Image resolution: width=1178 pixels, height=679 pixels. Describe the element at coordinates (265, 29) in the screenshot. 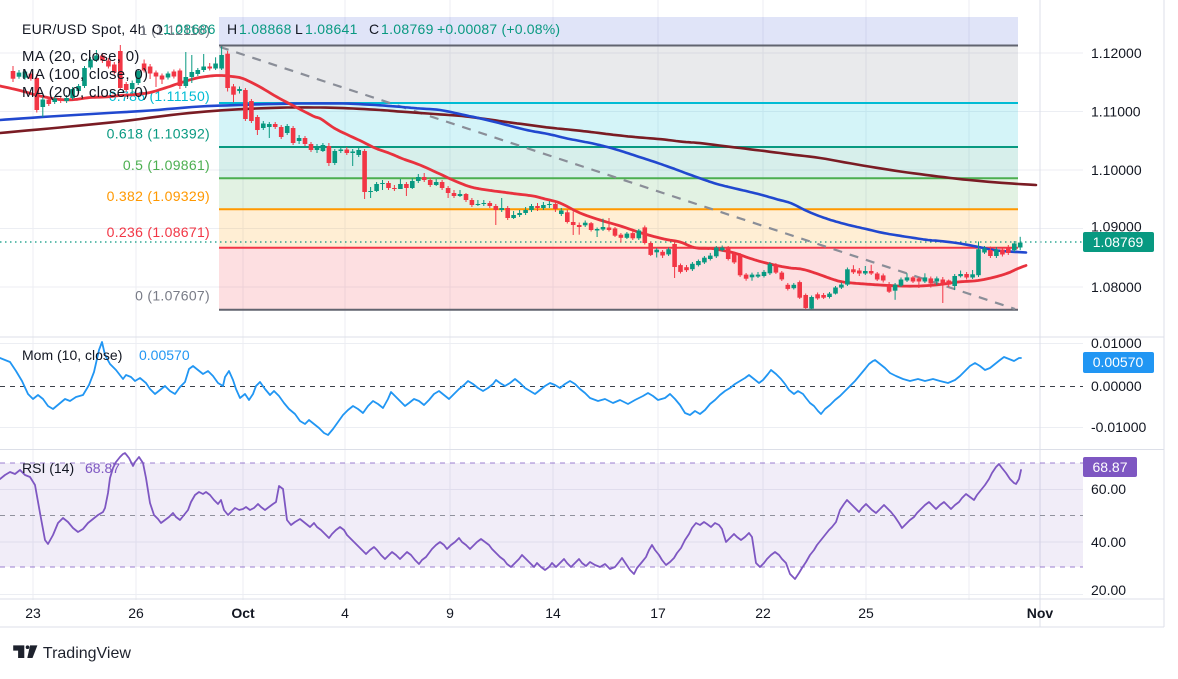

I see `svg-text: 1.08868` at that location.